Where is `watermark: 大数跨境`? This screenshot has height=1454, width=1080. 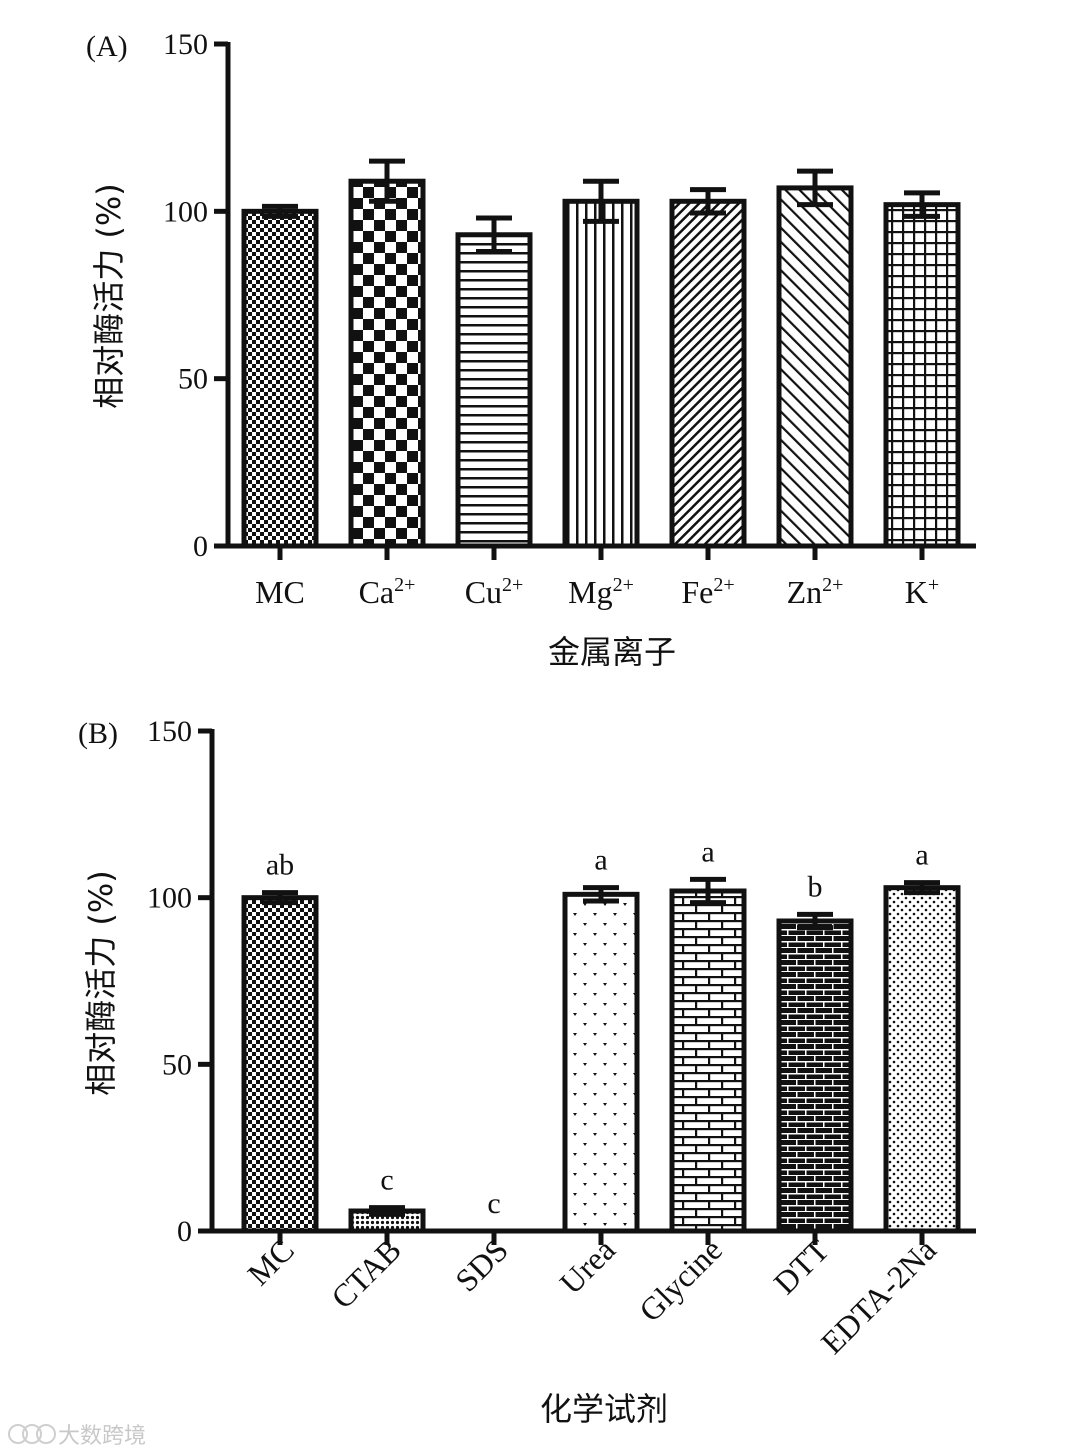
watermark: 大数跨境 is located at coordinates (77, 1436).